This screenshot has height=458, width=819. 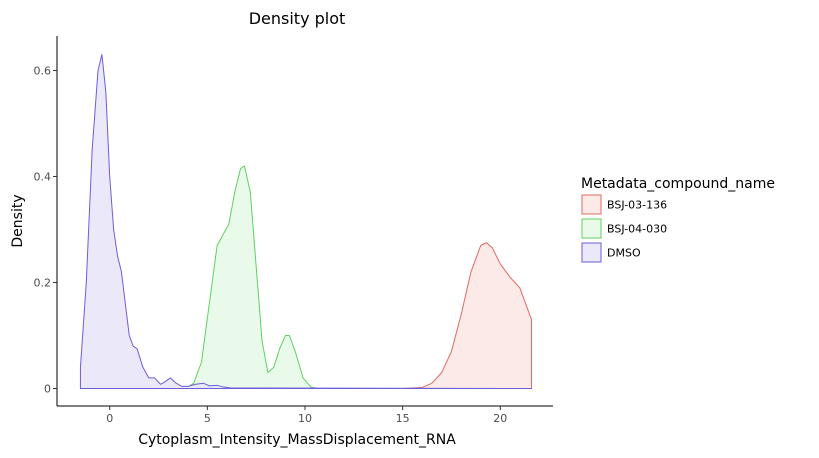 I want to click on y-tick-label: 0, so click(x=47, y=389).